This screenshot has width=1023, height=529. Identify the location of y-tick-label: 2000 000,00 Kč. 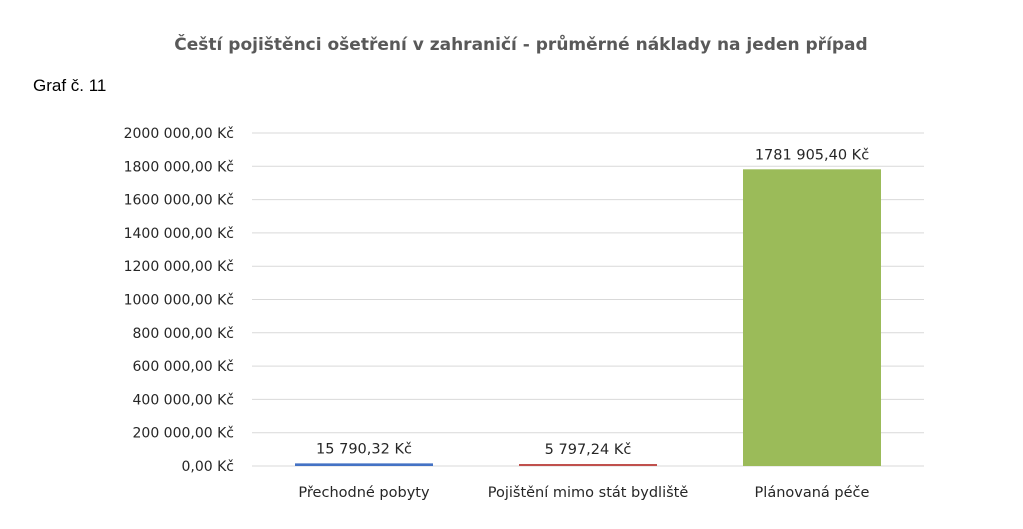
(179, 134).